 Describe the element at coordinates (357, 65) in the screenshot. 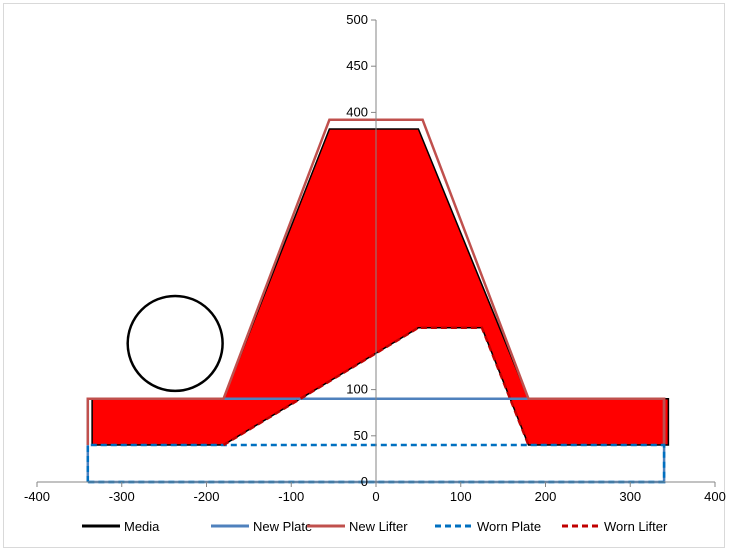

I see `y-tick-label: 450` at that location.